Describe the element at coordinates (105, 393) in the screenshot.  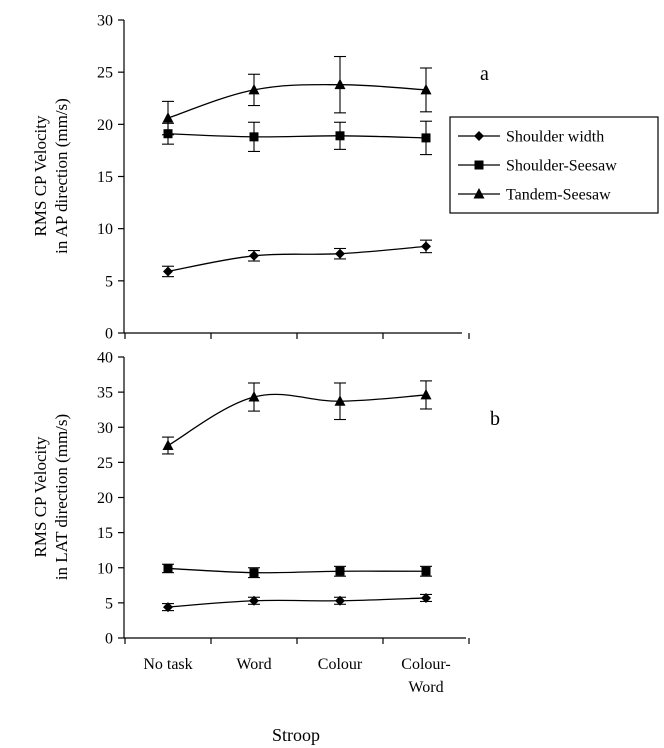
I see `y-tick-label: 35` at that location.